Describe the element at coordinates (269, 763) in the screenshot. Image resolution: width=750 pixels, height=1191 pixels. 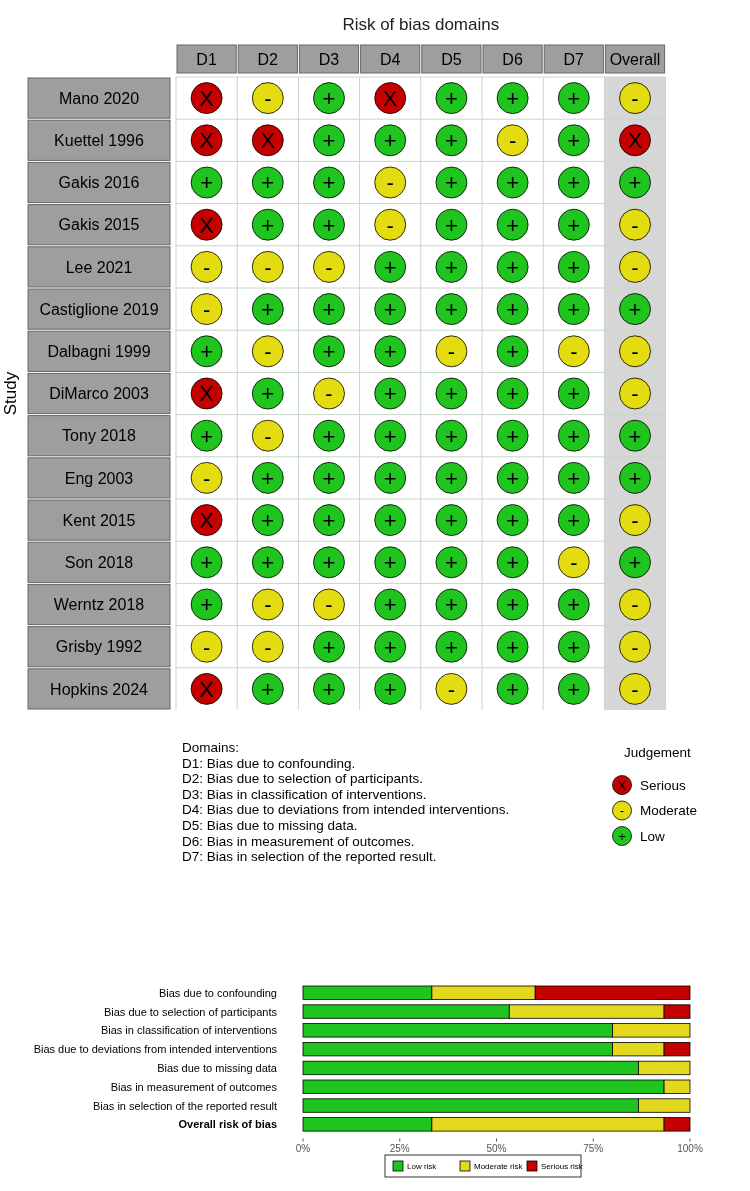
I see `text: D1: Bias due to confounding.` at that location.